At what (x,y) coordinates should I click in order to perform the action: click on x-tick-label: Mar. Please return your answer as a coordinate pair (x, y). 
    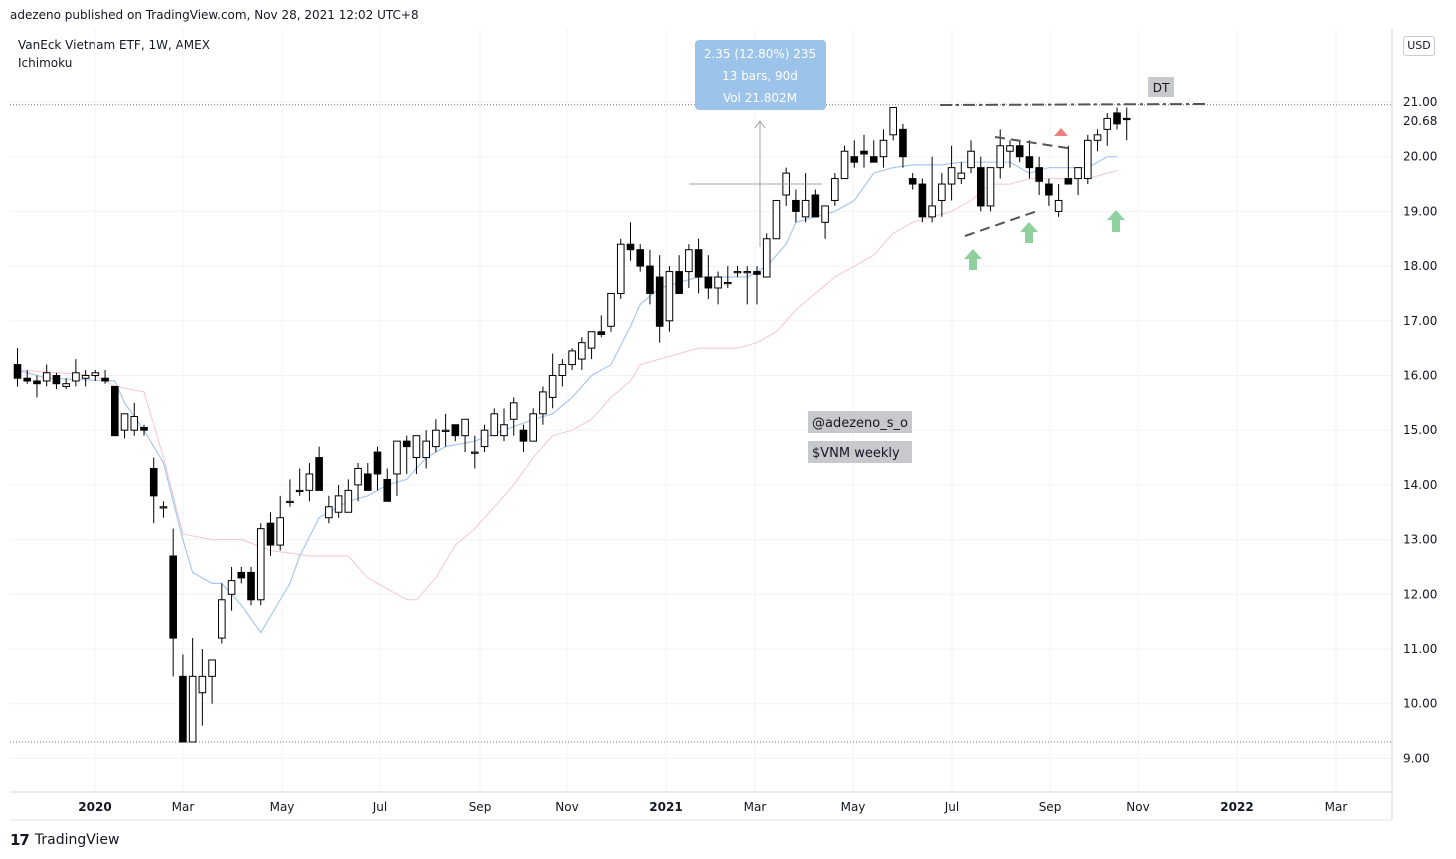
    Looking at the image, I should click on (1336, 807).